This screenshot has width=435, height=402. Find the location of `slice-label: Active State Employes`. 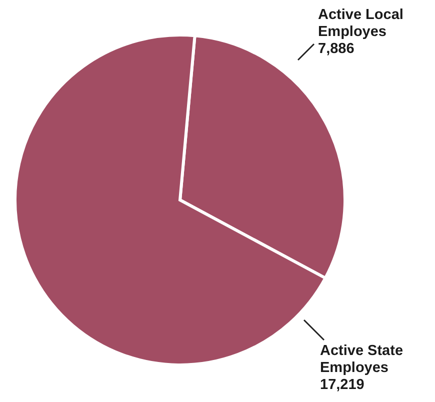

slice-label: Active State Employes is located at coordinates (362, 359).